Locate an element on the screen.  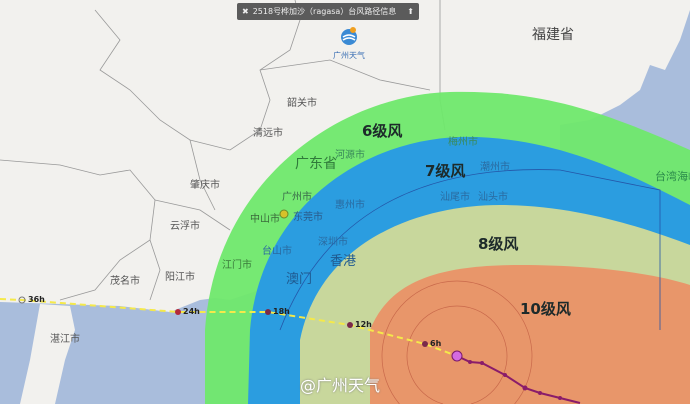
range-ring-inner is located at coordinates (457, 354).